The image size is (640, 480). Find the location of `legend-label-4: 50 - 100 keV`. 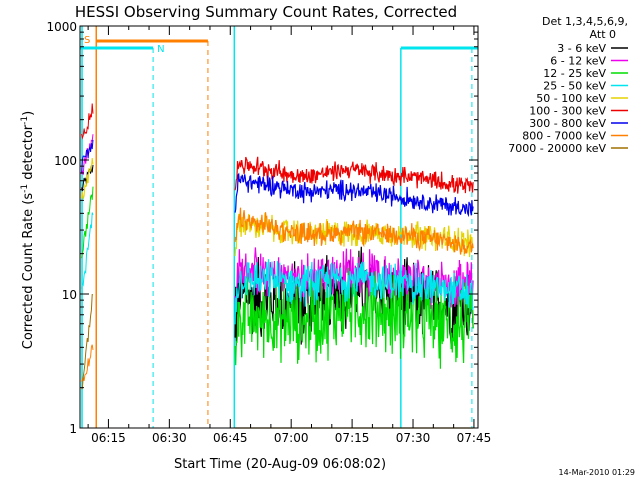

legend-label-4: 50 - 100 keV is located at coordinates (571, 98).